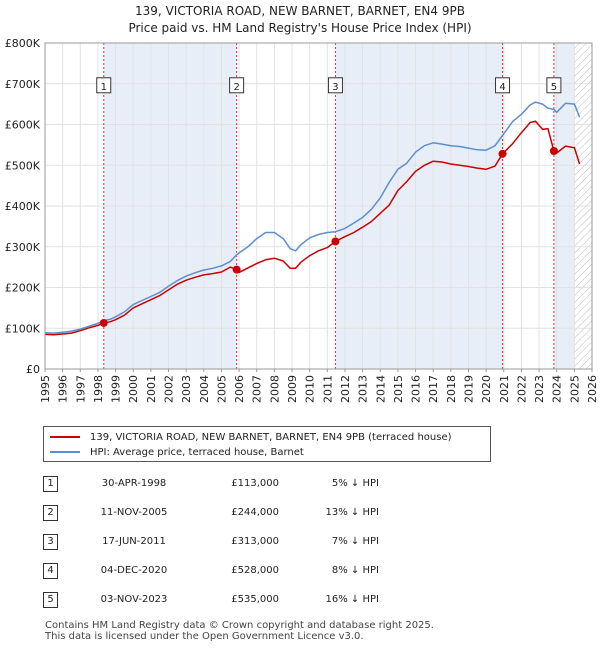 Image resolution: width=600 pixels, height=650 pixels. I want to click on sale-date: 11-NOV-2005, so click(134, 512).